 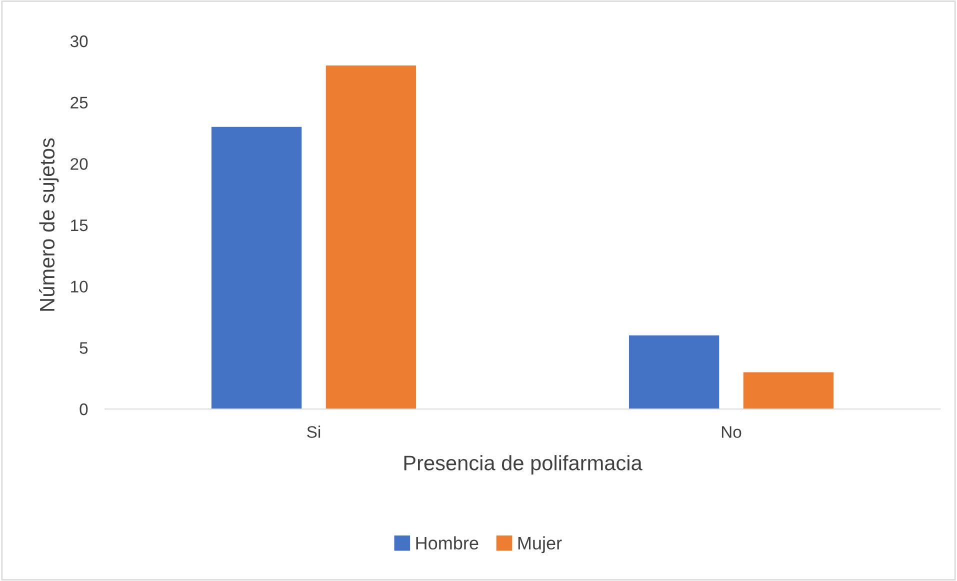 What do you see at coordinates (84, 409) in the screenshot?
I see `y-tick-label: 0` at bounding box center [84, 409].